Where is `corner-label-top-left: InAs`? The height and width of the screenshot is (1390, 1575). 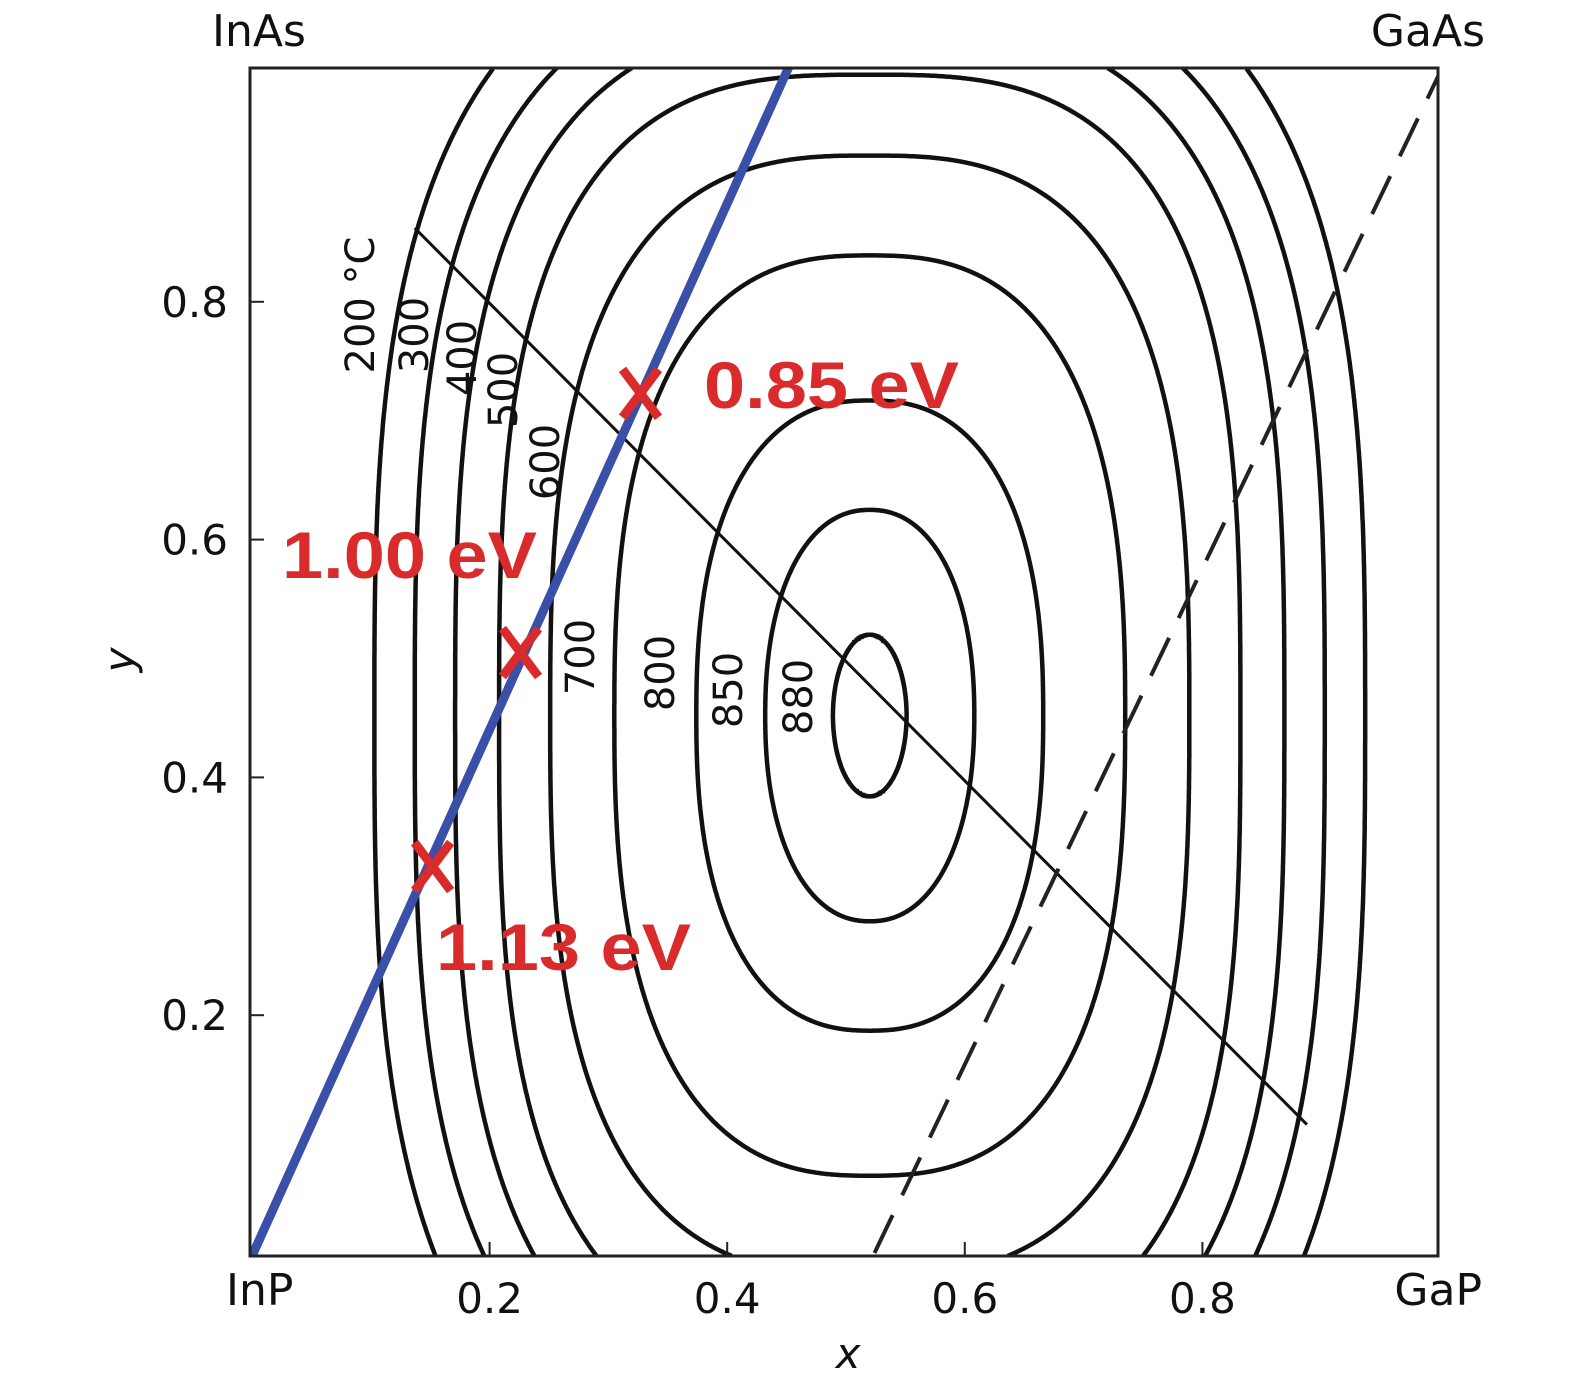 corner-label-top-left: InAs is located at coordinates (259, 31).